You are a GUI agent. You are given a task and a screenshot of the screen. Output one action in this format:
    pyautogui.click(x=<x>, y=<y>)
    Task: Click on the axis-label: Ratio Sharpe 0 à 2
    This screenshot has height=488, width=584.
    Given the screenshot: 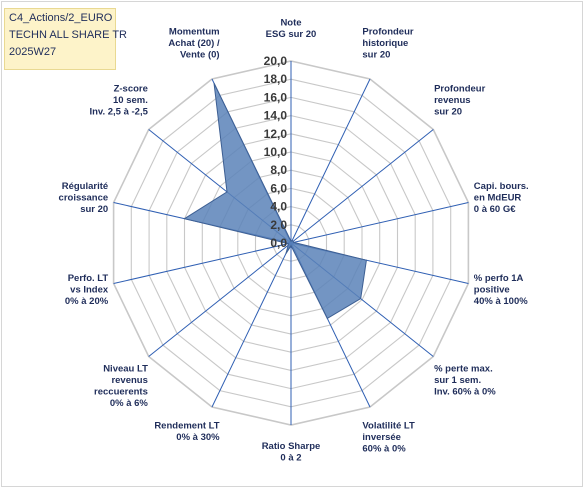 What is the action you would take?
    pyautogui.click(x=291, y=452)
    